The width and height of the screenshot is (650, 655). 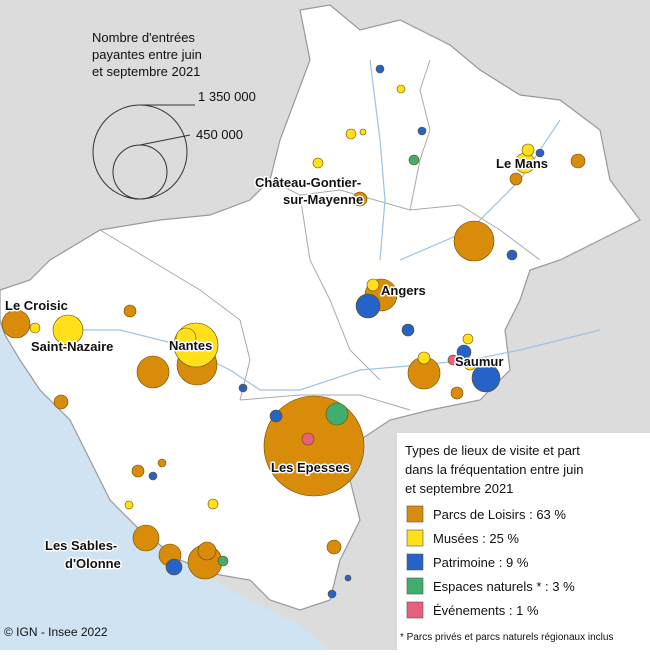 I want to click on size-title: payantes entre juin, so click(x=147, y=54).